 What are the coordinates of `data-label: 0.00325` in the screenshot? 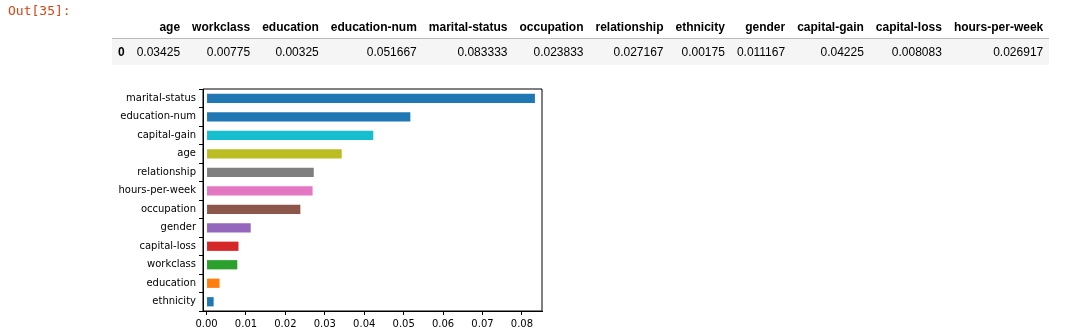 It's located at (290, 51).